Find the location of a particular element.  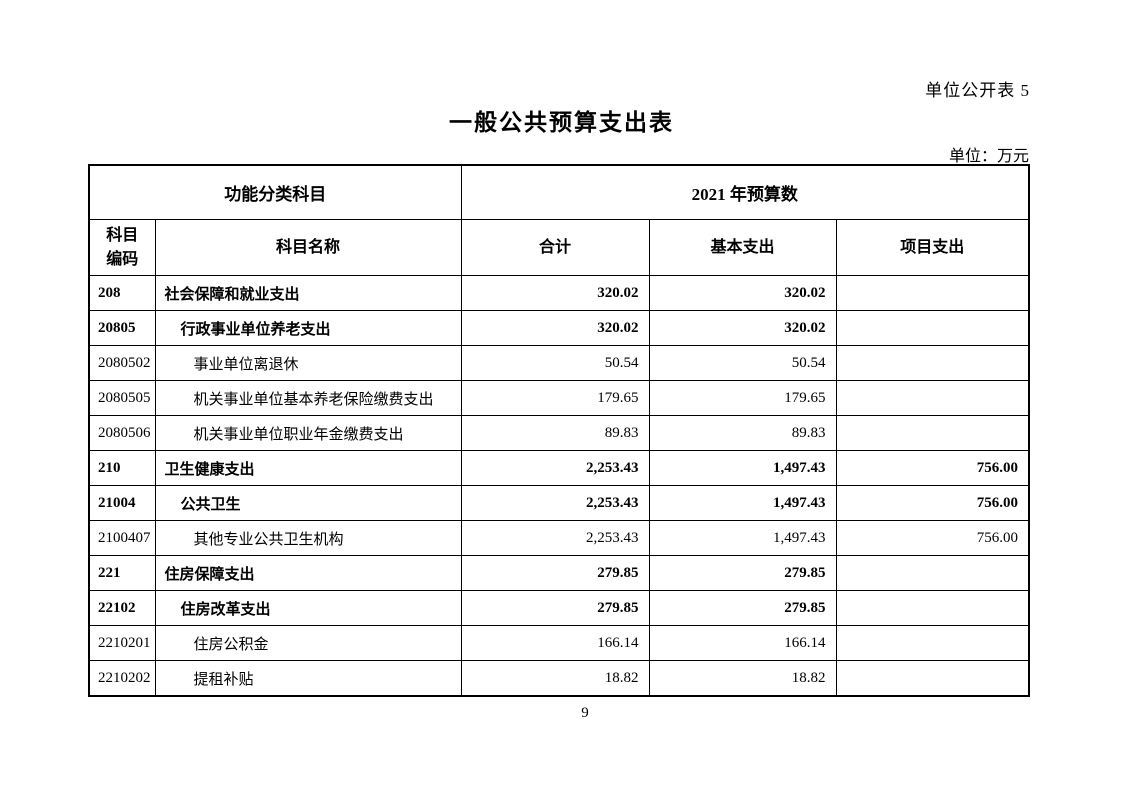

subject-name-cell: 提租补贴 is located at coordinates (308, 678).